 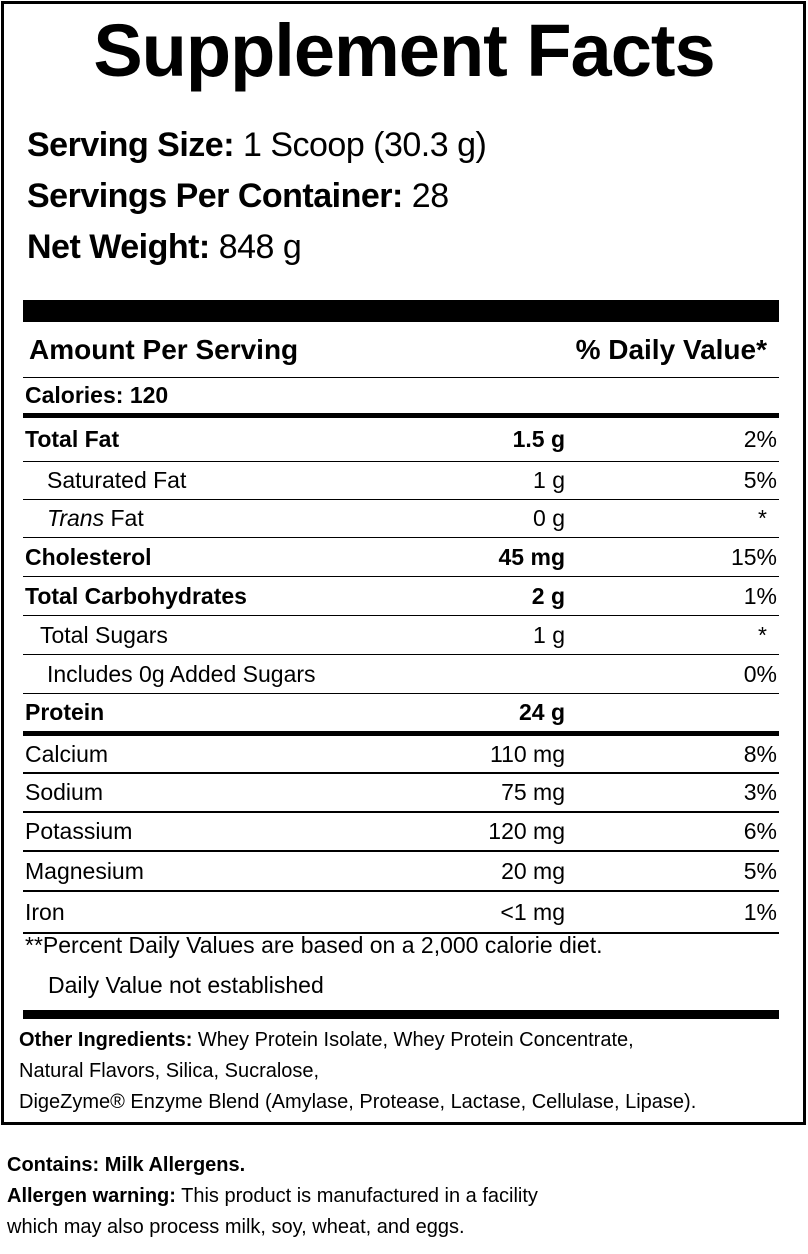 What do you see at coordinates (401, 440) in the screenshot?
I see `table-row: Total Fat 1.5 g 2%` at bounding box center [401, 440].